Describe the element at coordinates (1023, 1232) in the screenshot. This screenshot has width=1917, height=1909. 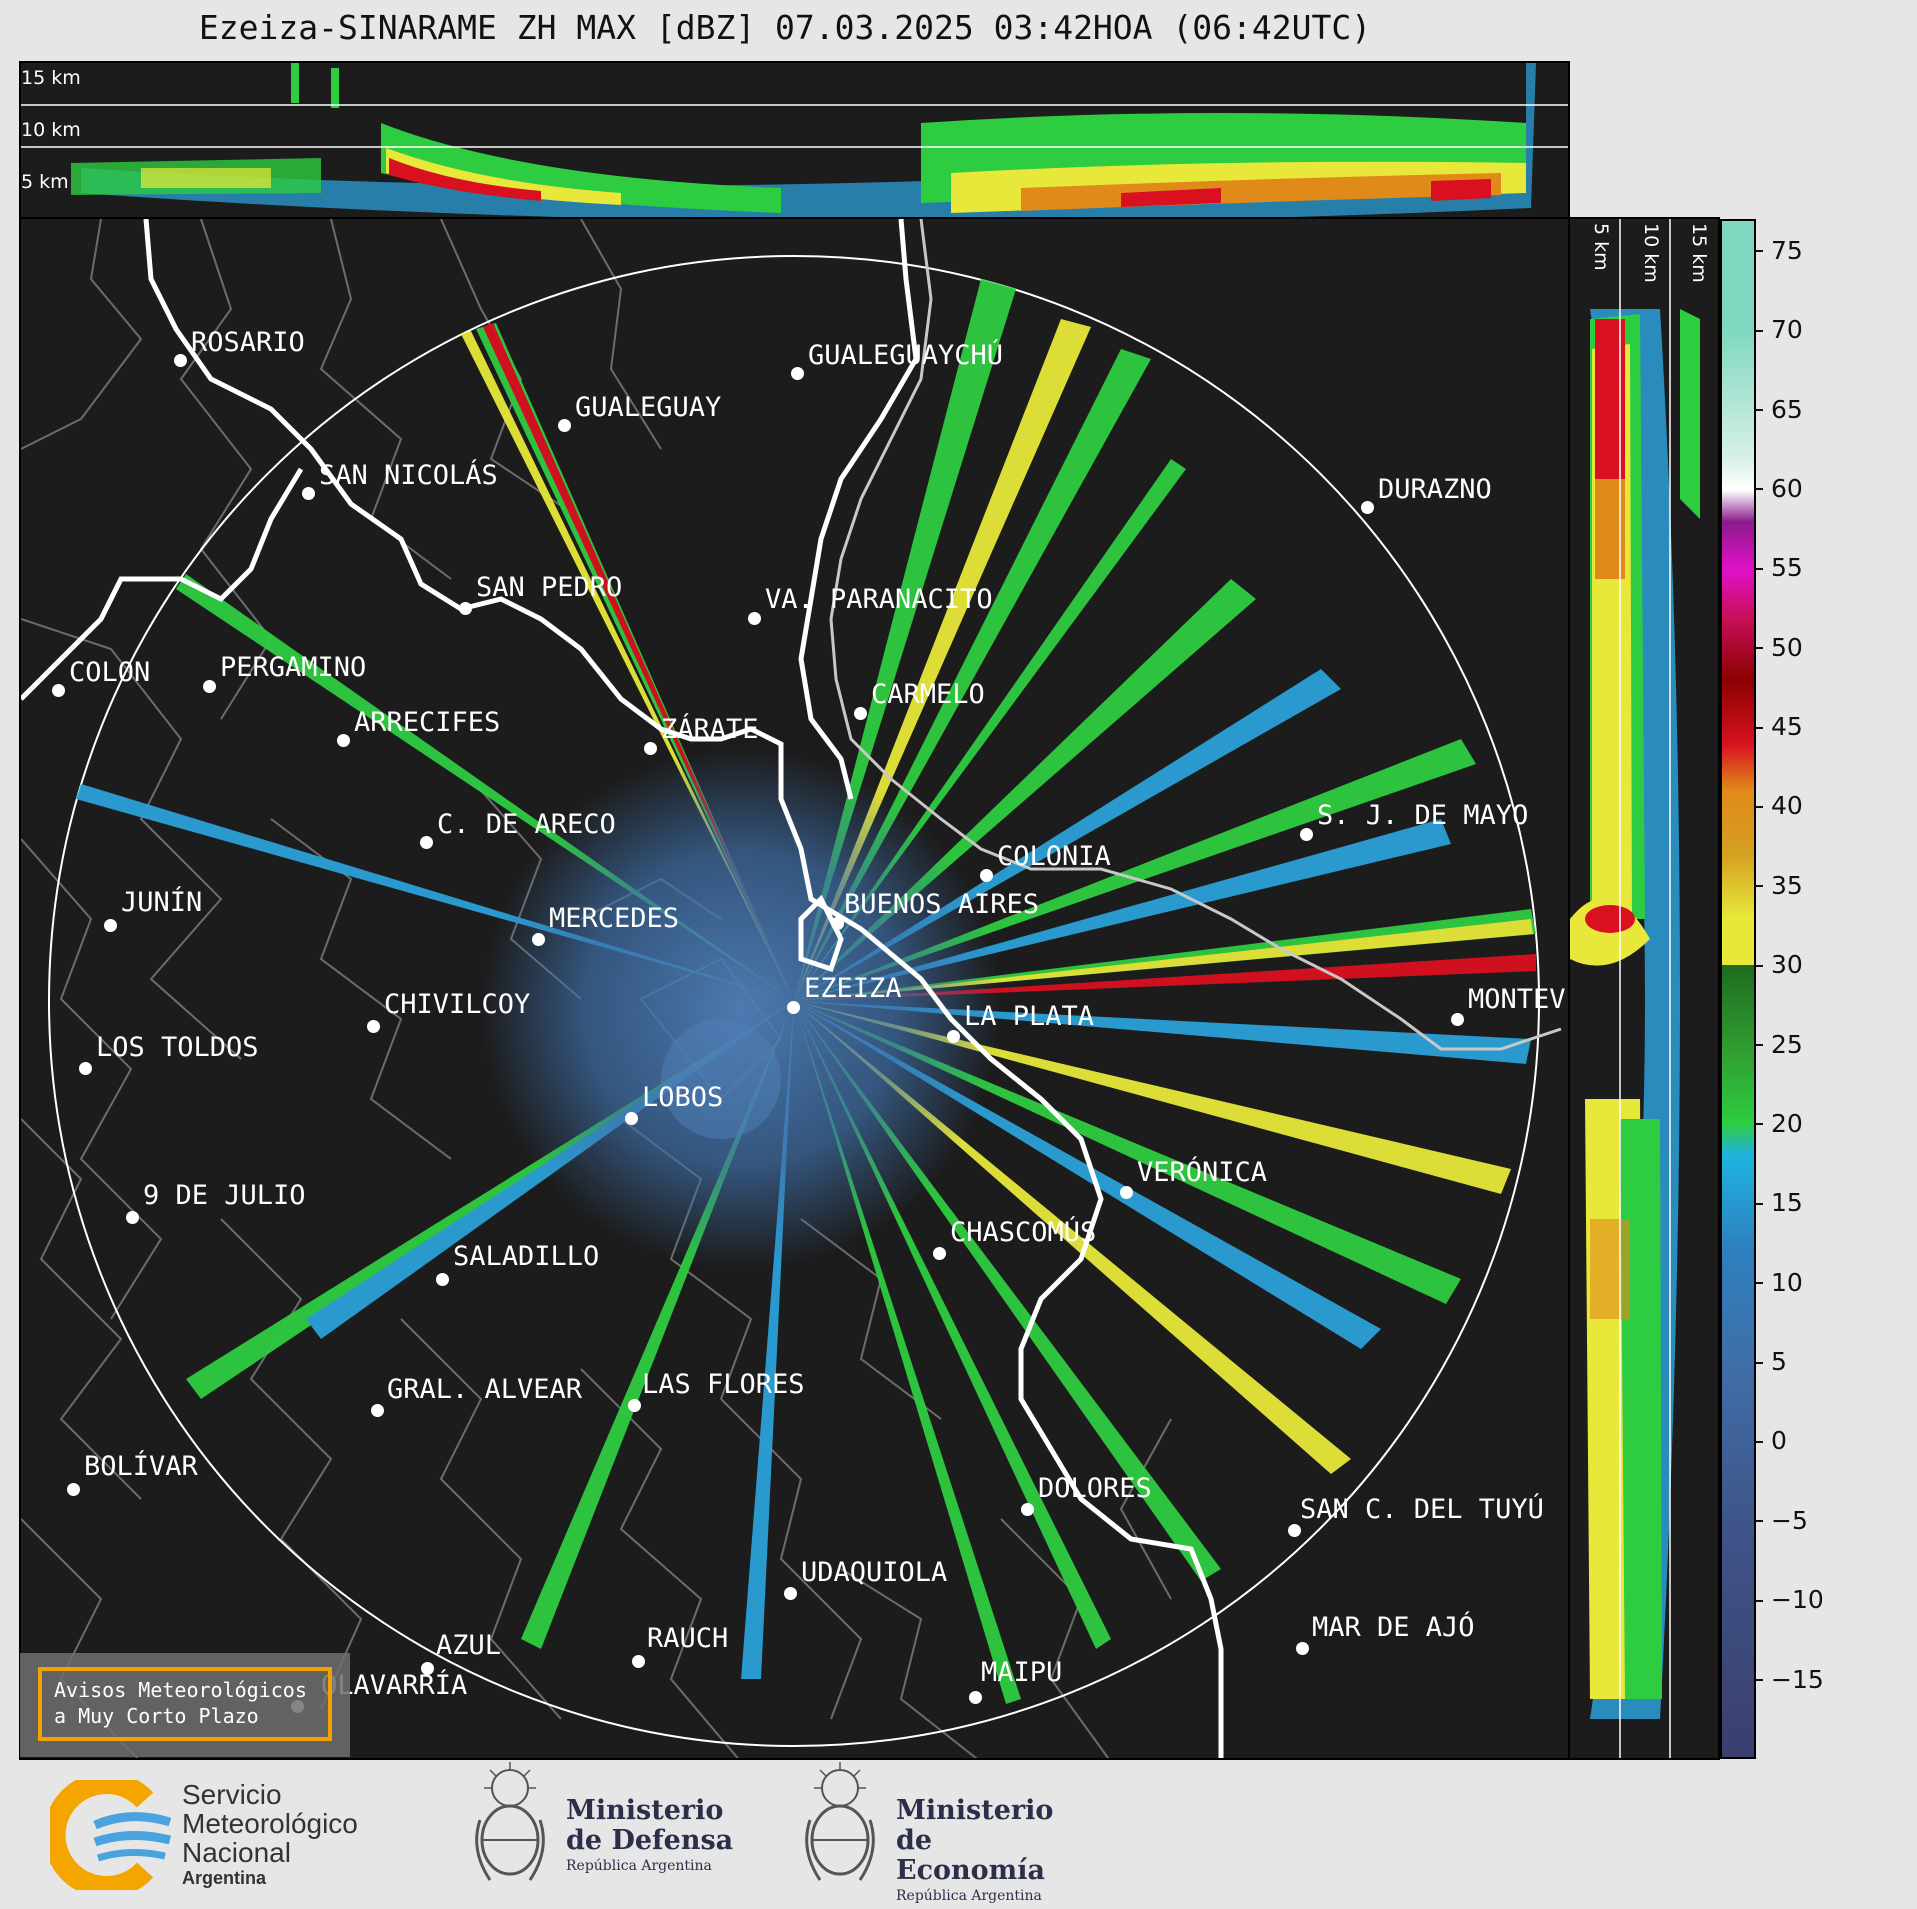
I see `city-chascomus: CHASCOMÚS` at that location.